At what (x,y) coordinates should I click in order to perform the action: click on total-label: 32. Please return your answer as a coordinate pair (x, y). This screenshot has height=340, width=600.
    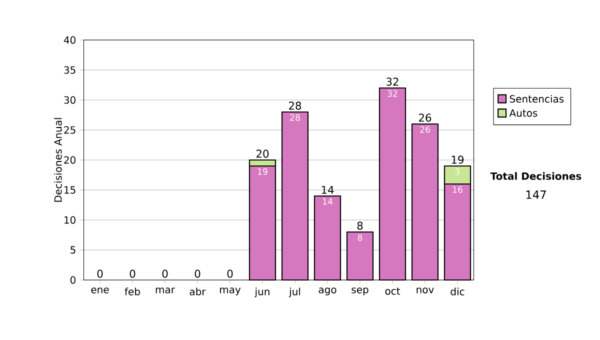
    Looking at the image, I should click on (392, 82).